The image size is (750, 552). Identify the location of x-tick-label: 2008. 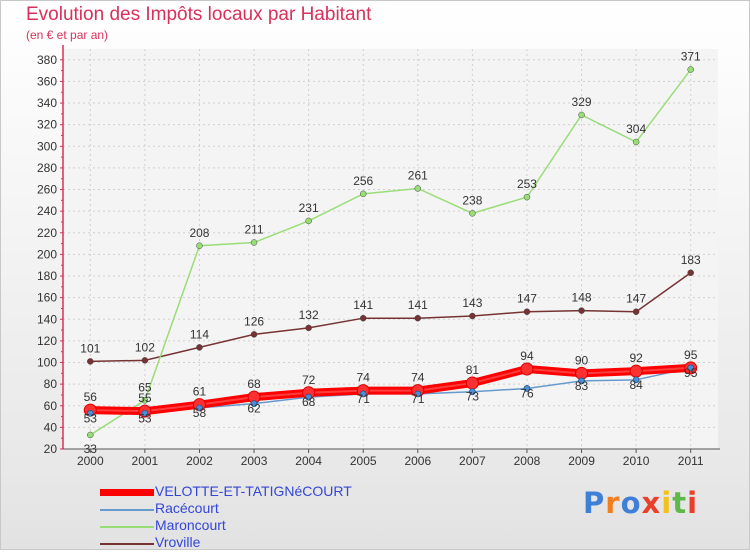
(527, 461).